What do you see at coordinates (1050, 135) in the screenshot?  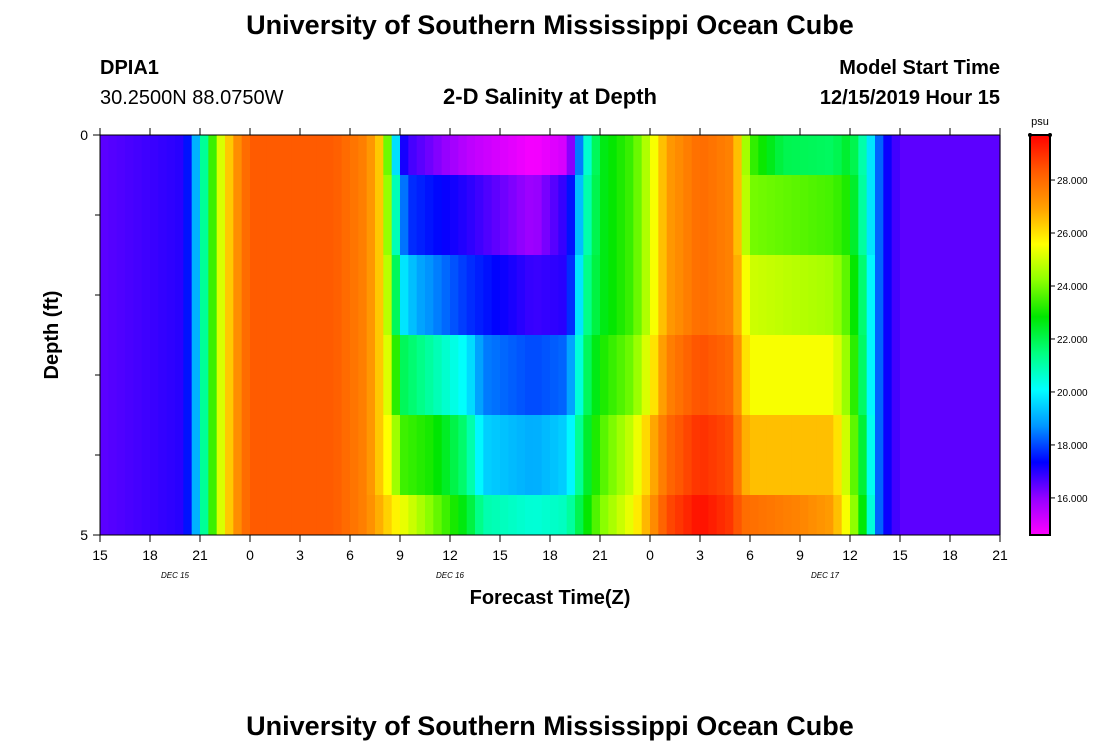 I see `colorbar-corner-dot` at bounding box center [1050, 135].